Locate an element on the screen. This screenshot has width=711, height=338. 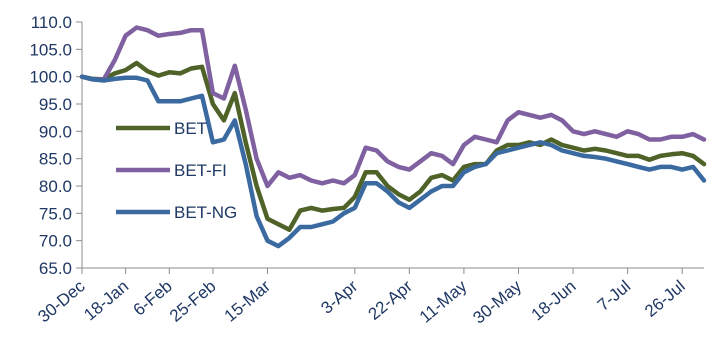
legend-entry: BET-NG is located at coordinates (176, 212).